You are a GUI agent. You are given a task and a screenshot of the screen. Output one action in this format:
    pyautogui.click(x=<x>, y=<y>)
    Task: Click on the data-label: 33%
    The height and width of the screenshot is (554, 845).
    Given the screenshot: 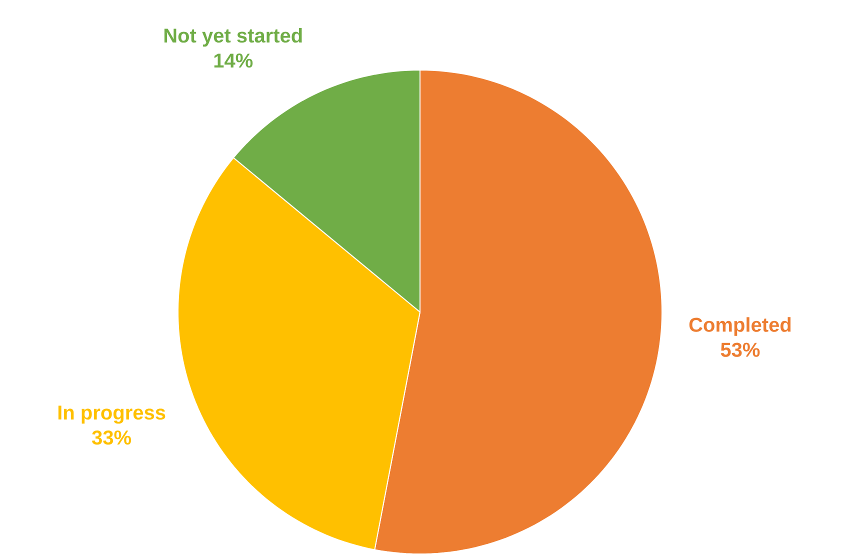 What is the action you would take?
    pyautogui.click(x=112, y=437)
    